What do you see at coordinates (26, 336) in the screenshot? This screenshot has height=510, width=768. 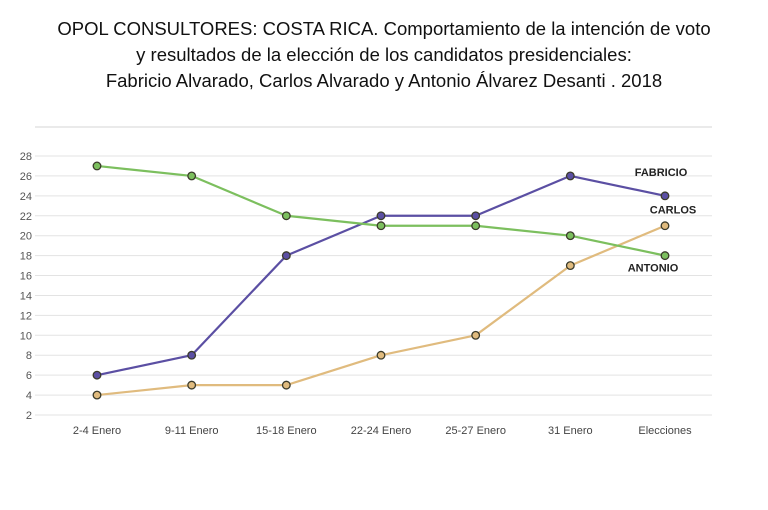 I see `y-tick-label: 10` at bounding box center [26, 336].